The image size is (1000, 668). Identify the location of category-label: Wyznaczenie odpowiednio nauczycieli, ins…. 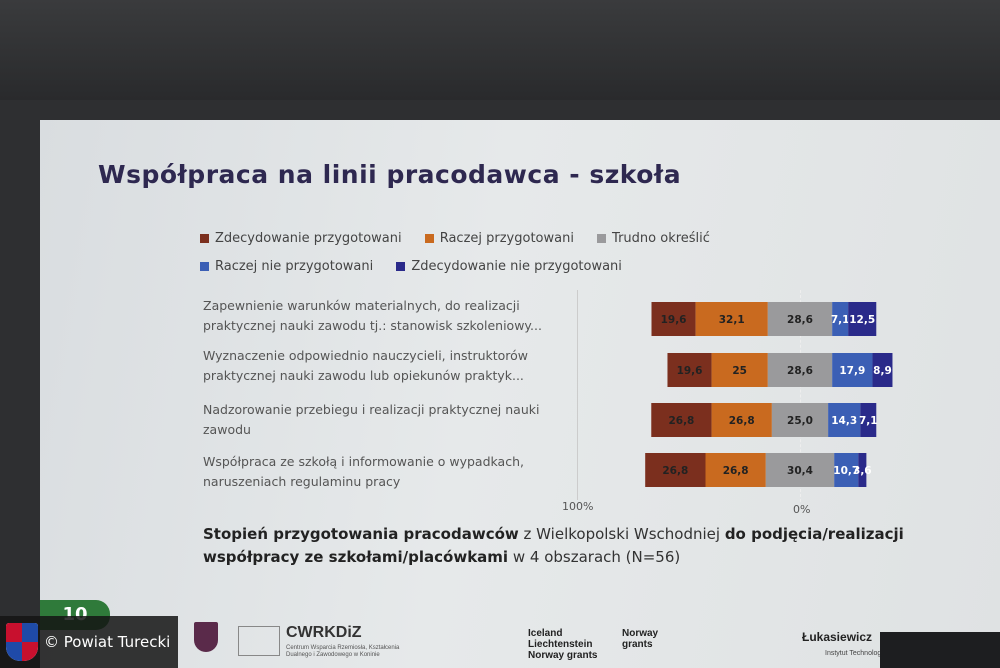
(366, 365).